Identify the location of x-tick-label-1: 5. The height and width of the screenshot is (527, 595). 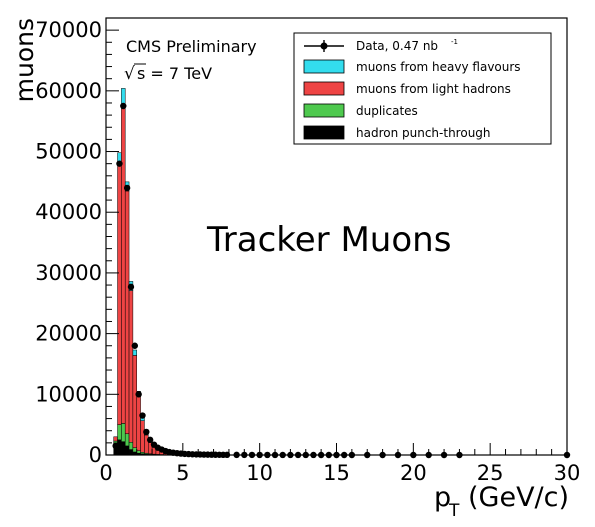
(182, 473).